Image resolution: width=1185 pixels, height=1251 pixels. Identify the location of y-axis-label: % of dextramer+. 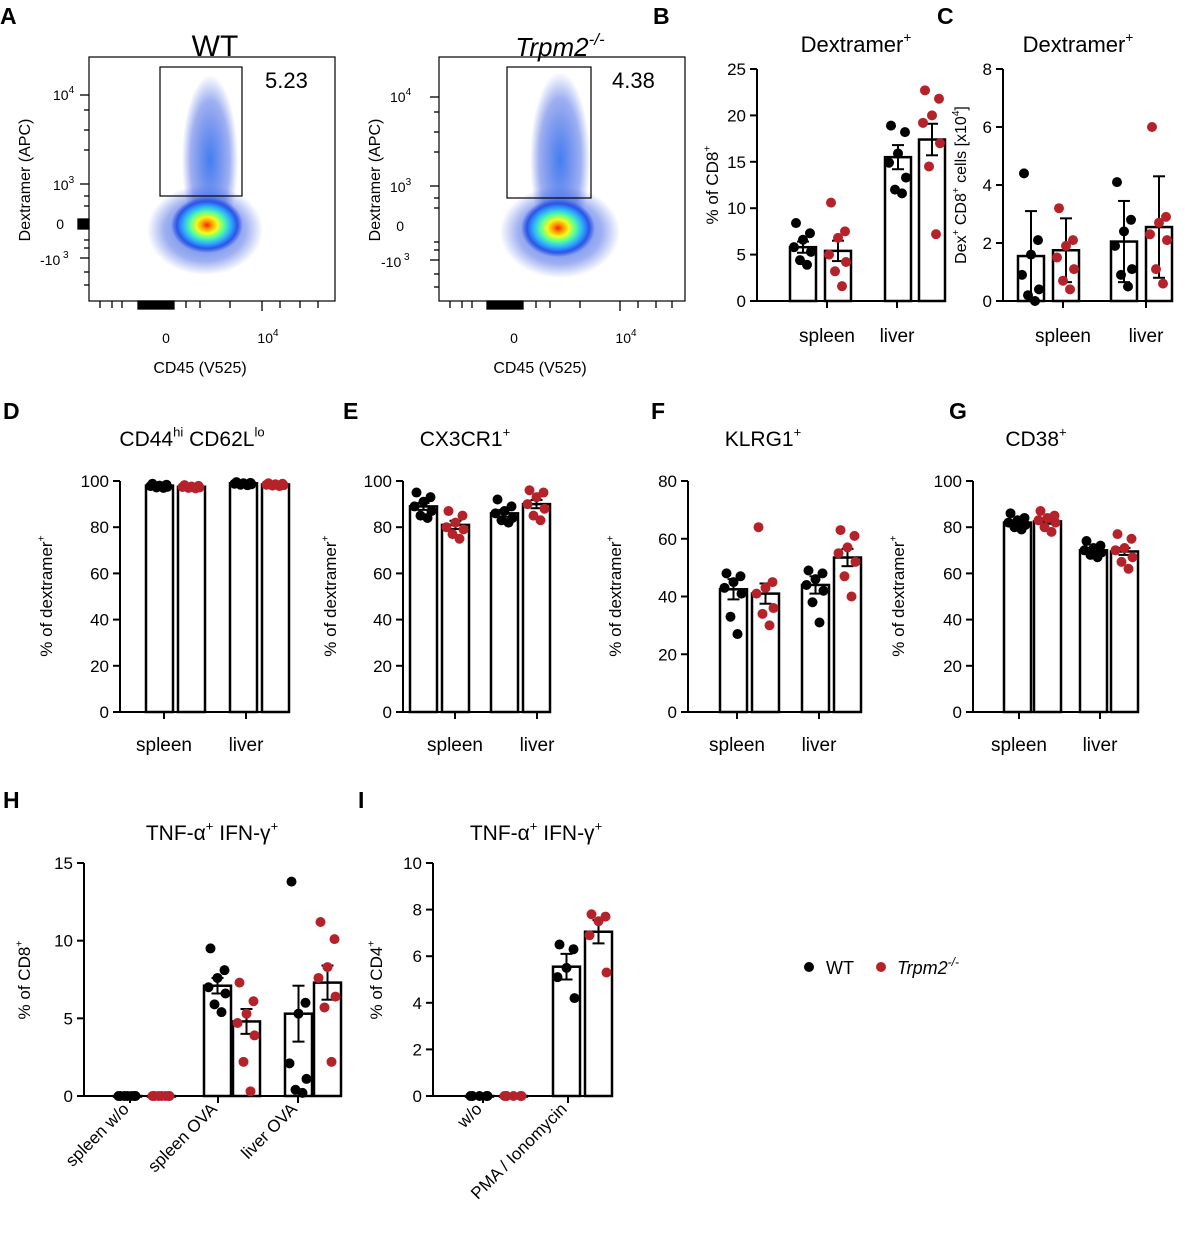
(614, 595).